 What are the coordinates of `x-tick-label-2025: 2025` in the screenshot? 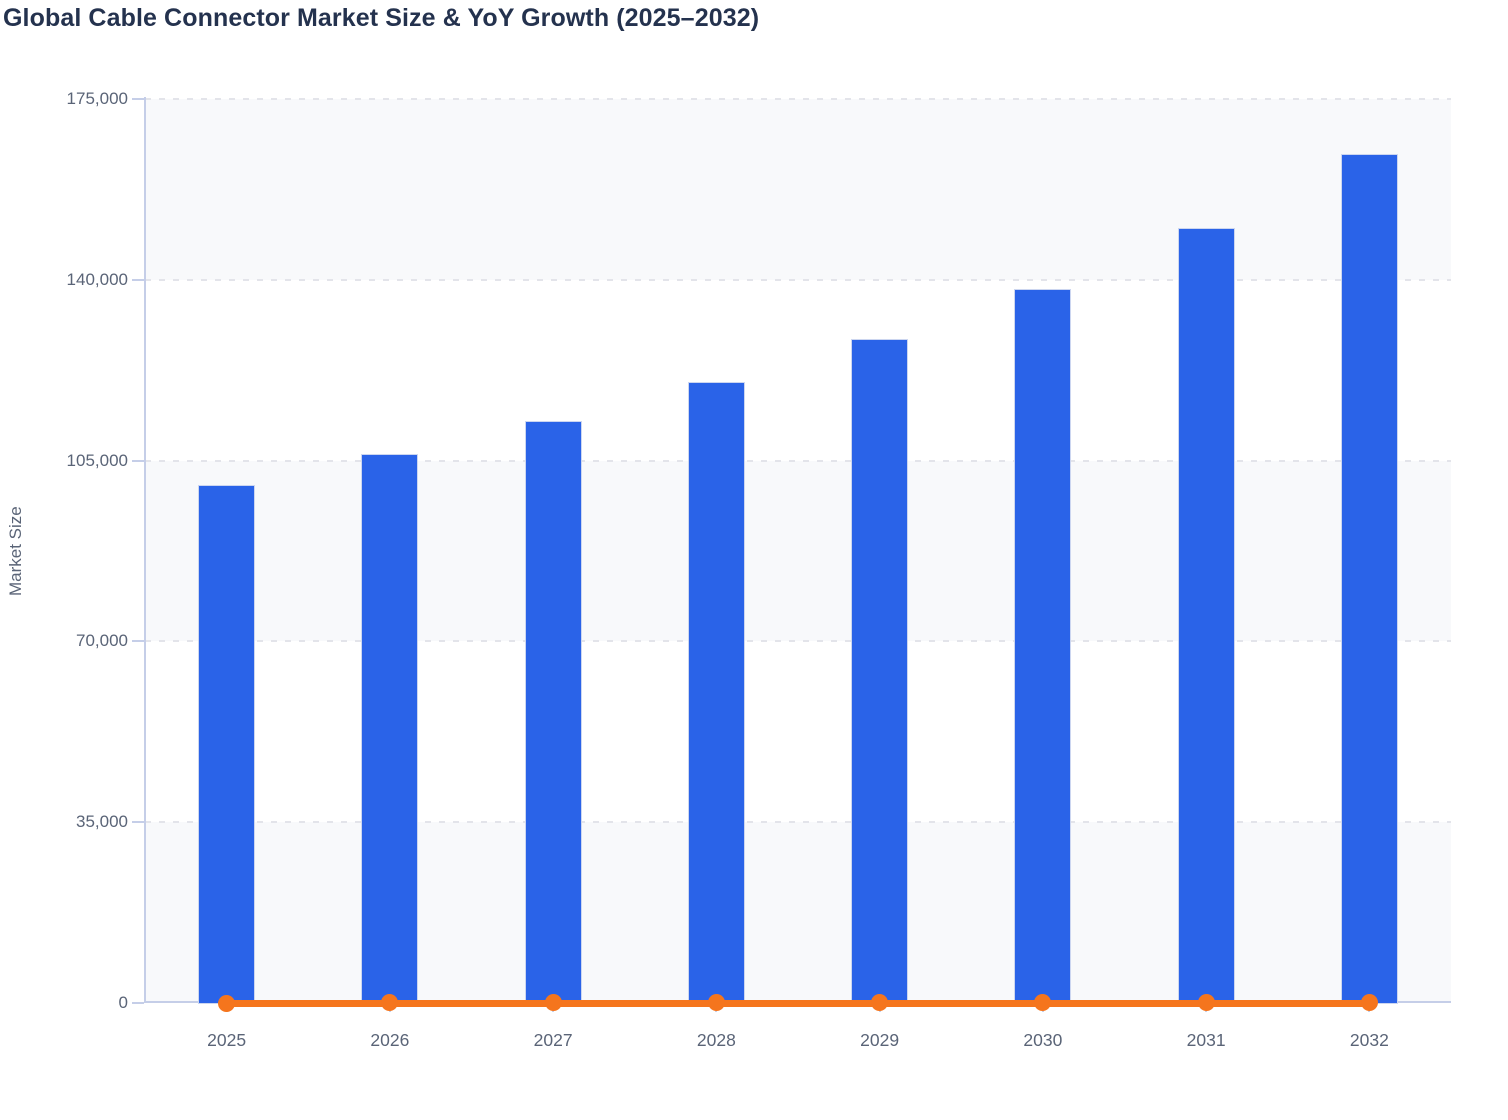 It's located at (227, 1040).